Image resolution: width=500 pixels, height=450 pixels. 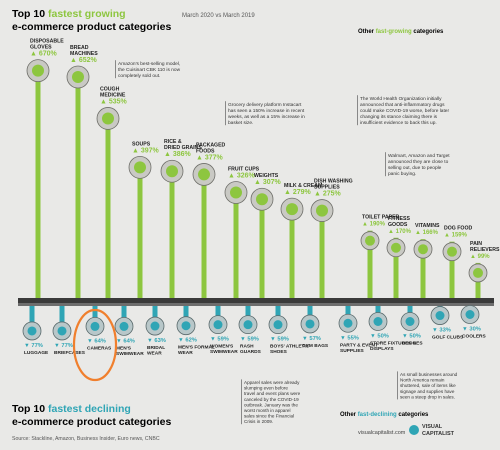 What do you see at coordinates (266, 235) in the screenshot?
I see `bar-weights: WEIGHTS▲ 307%` at bounding box center [266, 235].